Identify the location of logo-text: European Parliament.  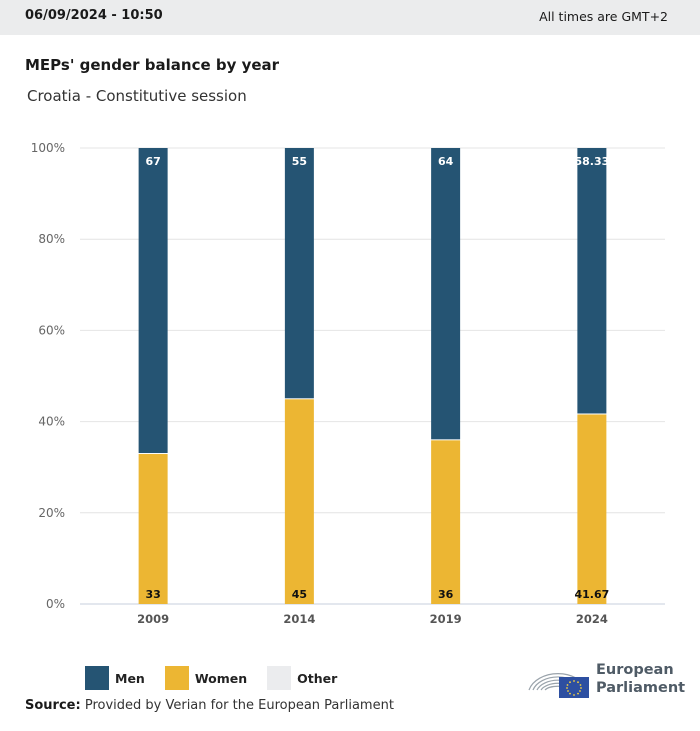
(640, 679).